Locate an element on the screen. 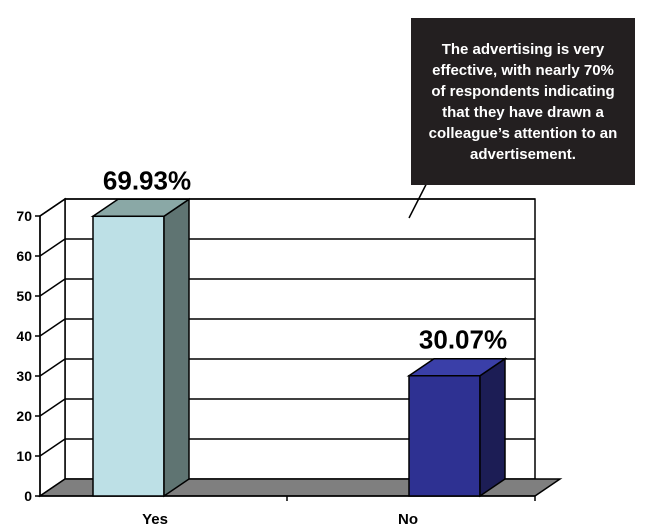 The height and width of the screenshot is (528, 645). y-tick-label-70: 70 is located at coordinates (24, 216).